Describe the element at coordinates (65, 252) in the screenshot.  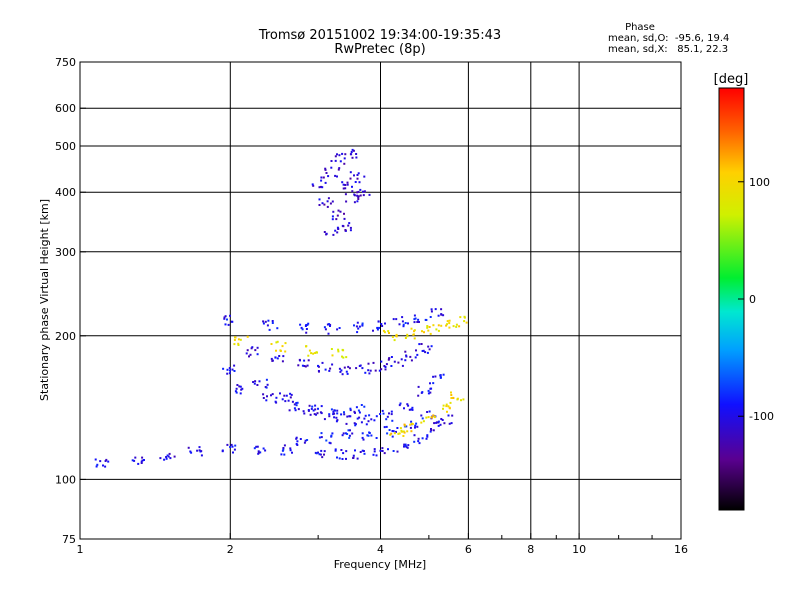
I see `y-tick-label: 300` at that location.